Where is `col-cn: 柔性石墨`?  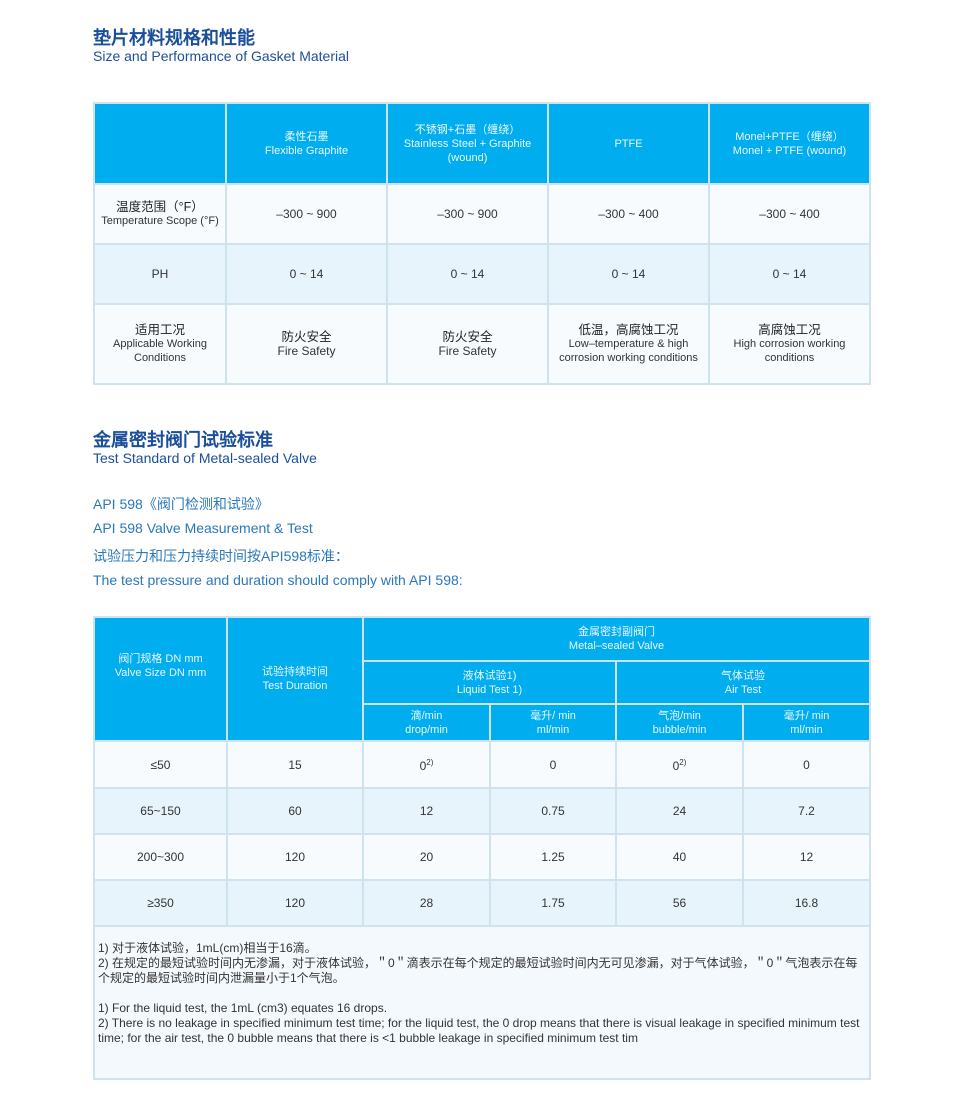
col-cn: 柔性石墨 is located at coordinates (306, 136).